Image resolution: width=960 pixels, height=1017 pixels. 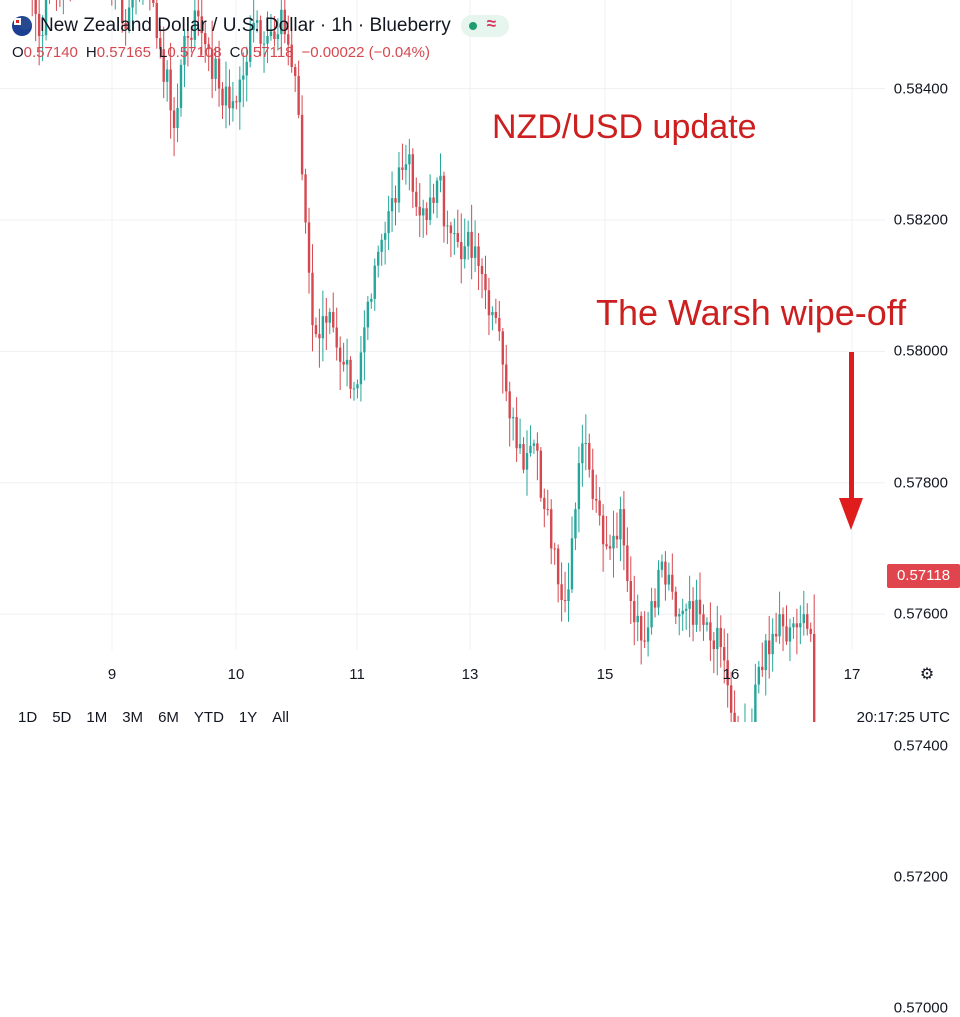 What do you see at coordinates (27, 715) in the screenshot?
I see `range-button: 1D` at bounding box center [27, 715].